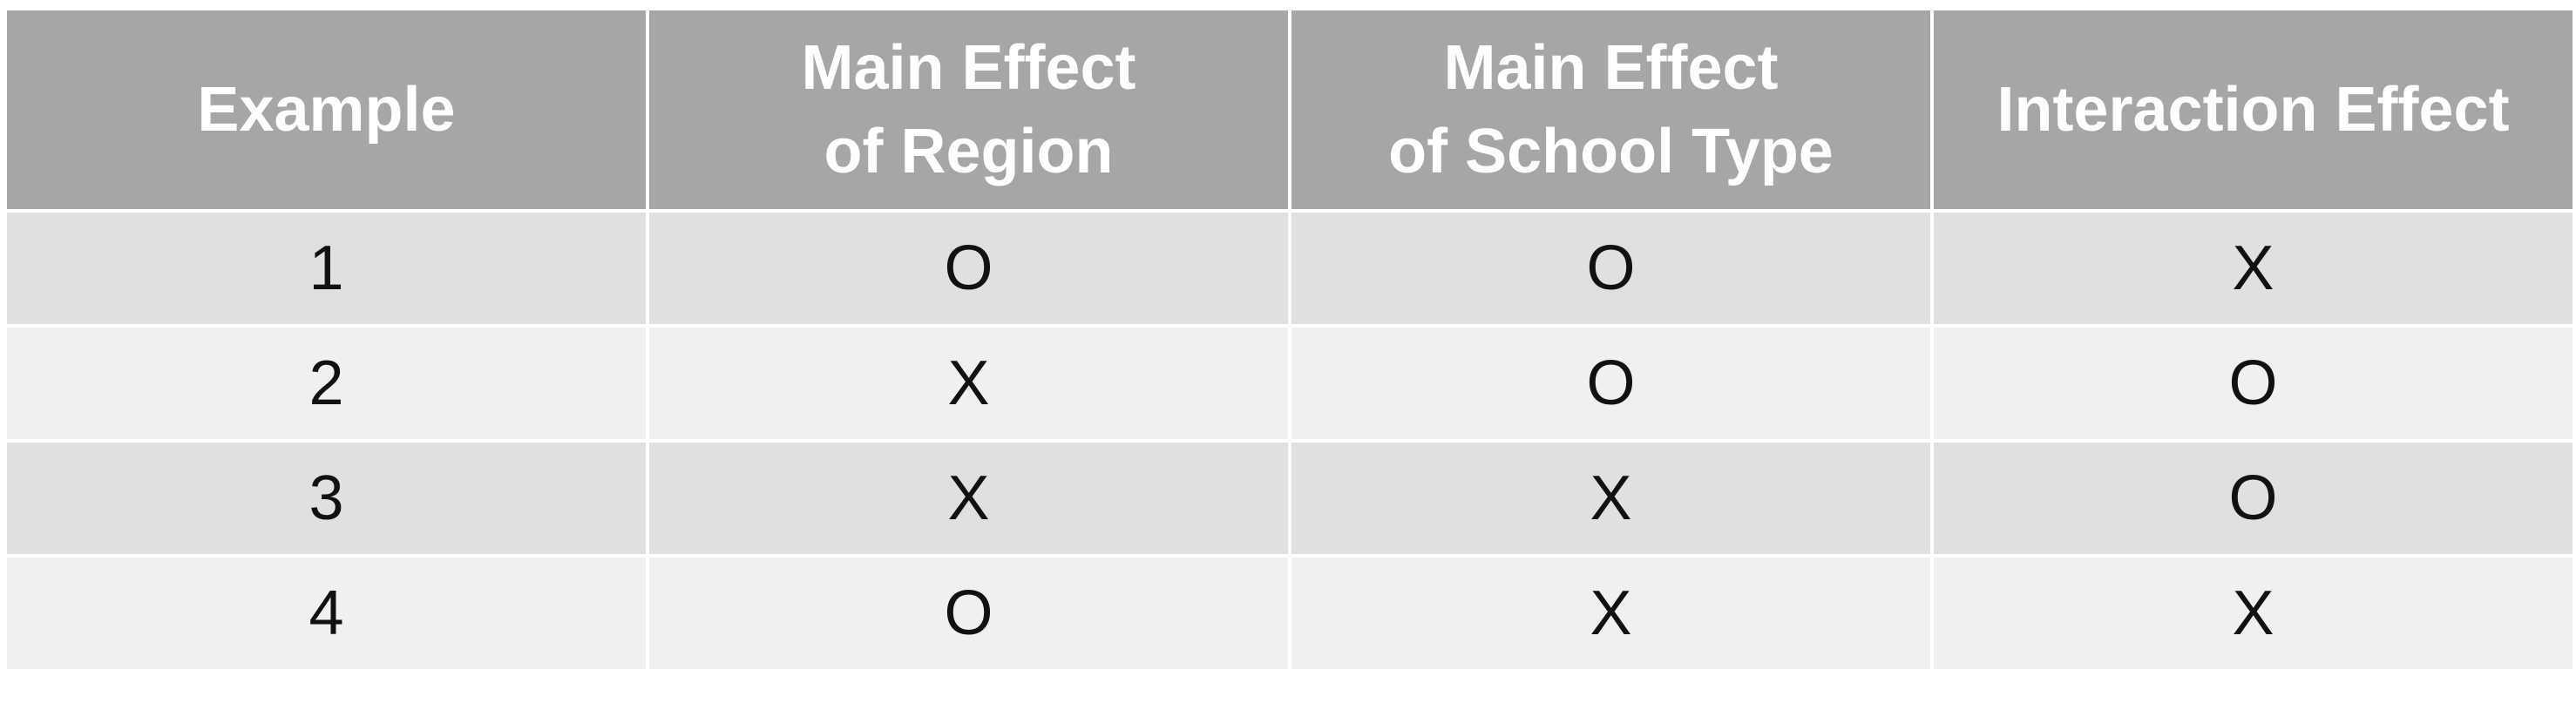 The image size is (2576, 710). Describe the element at coordinates (1611, 68) in the screenshot. I see `header-school-type-line-1: Main Effect` at that location.